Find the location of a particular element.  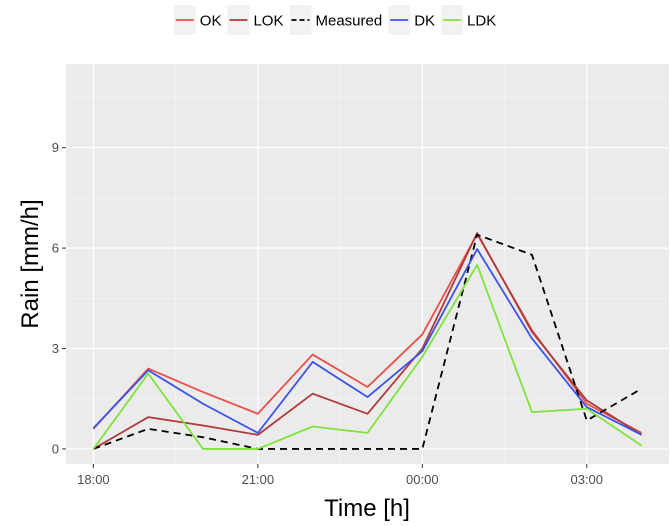

y-tick-label: 3 is located at coordinates (55, 348).